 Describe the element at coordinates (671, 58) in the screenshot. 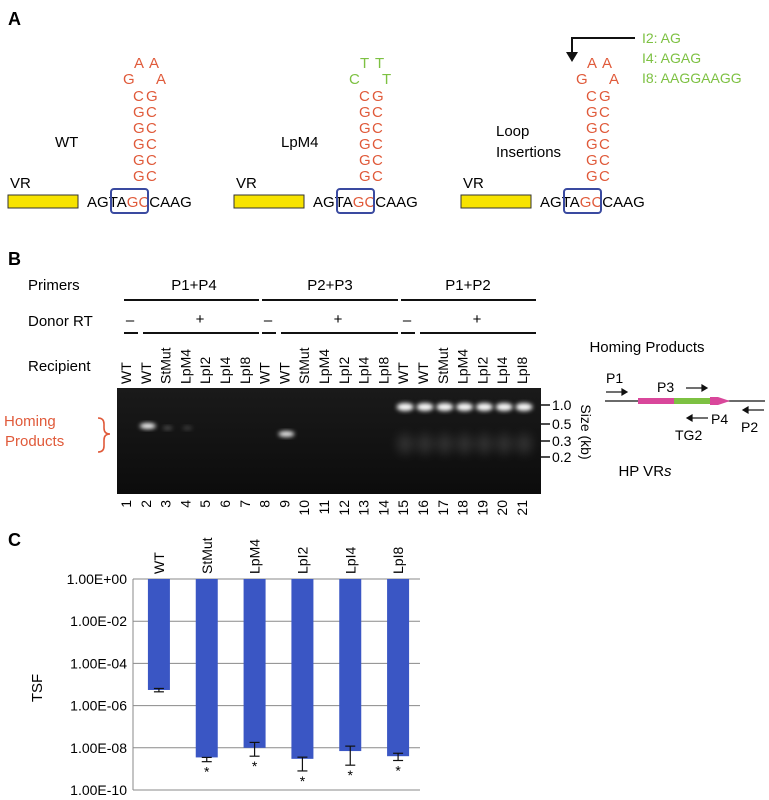

I see `insertion-i4: I4: AGAG` at that location.